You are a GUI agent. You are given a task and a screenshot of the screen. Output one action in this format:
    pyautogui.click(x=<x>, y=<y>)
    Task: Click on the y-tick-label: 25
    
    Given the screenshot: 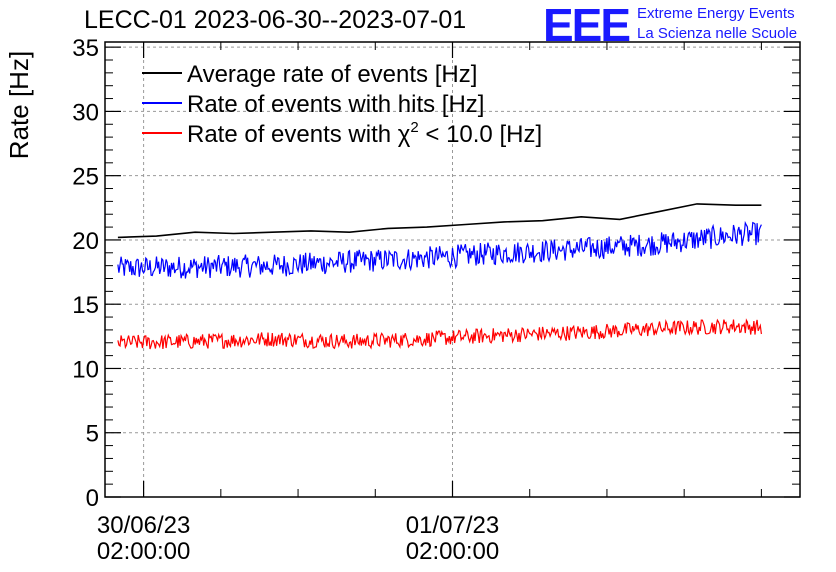 What is the action you would take?
    pyautogui.click(x=85, y=177)
    